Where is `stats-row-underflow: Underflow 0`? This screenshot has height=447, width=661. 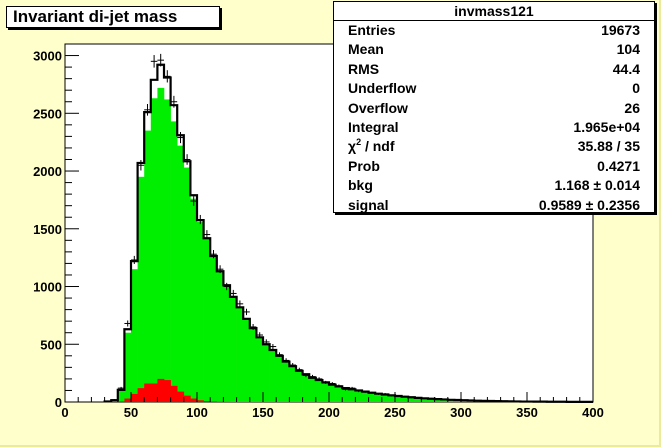 stats-row-underflow: Underflow 0 is located at coordinates (494, 88).